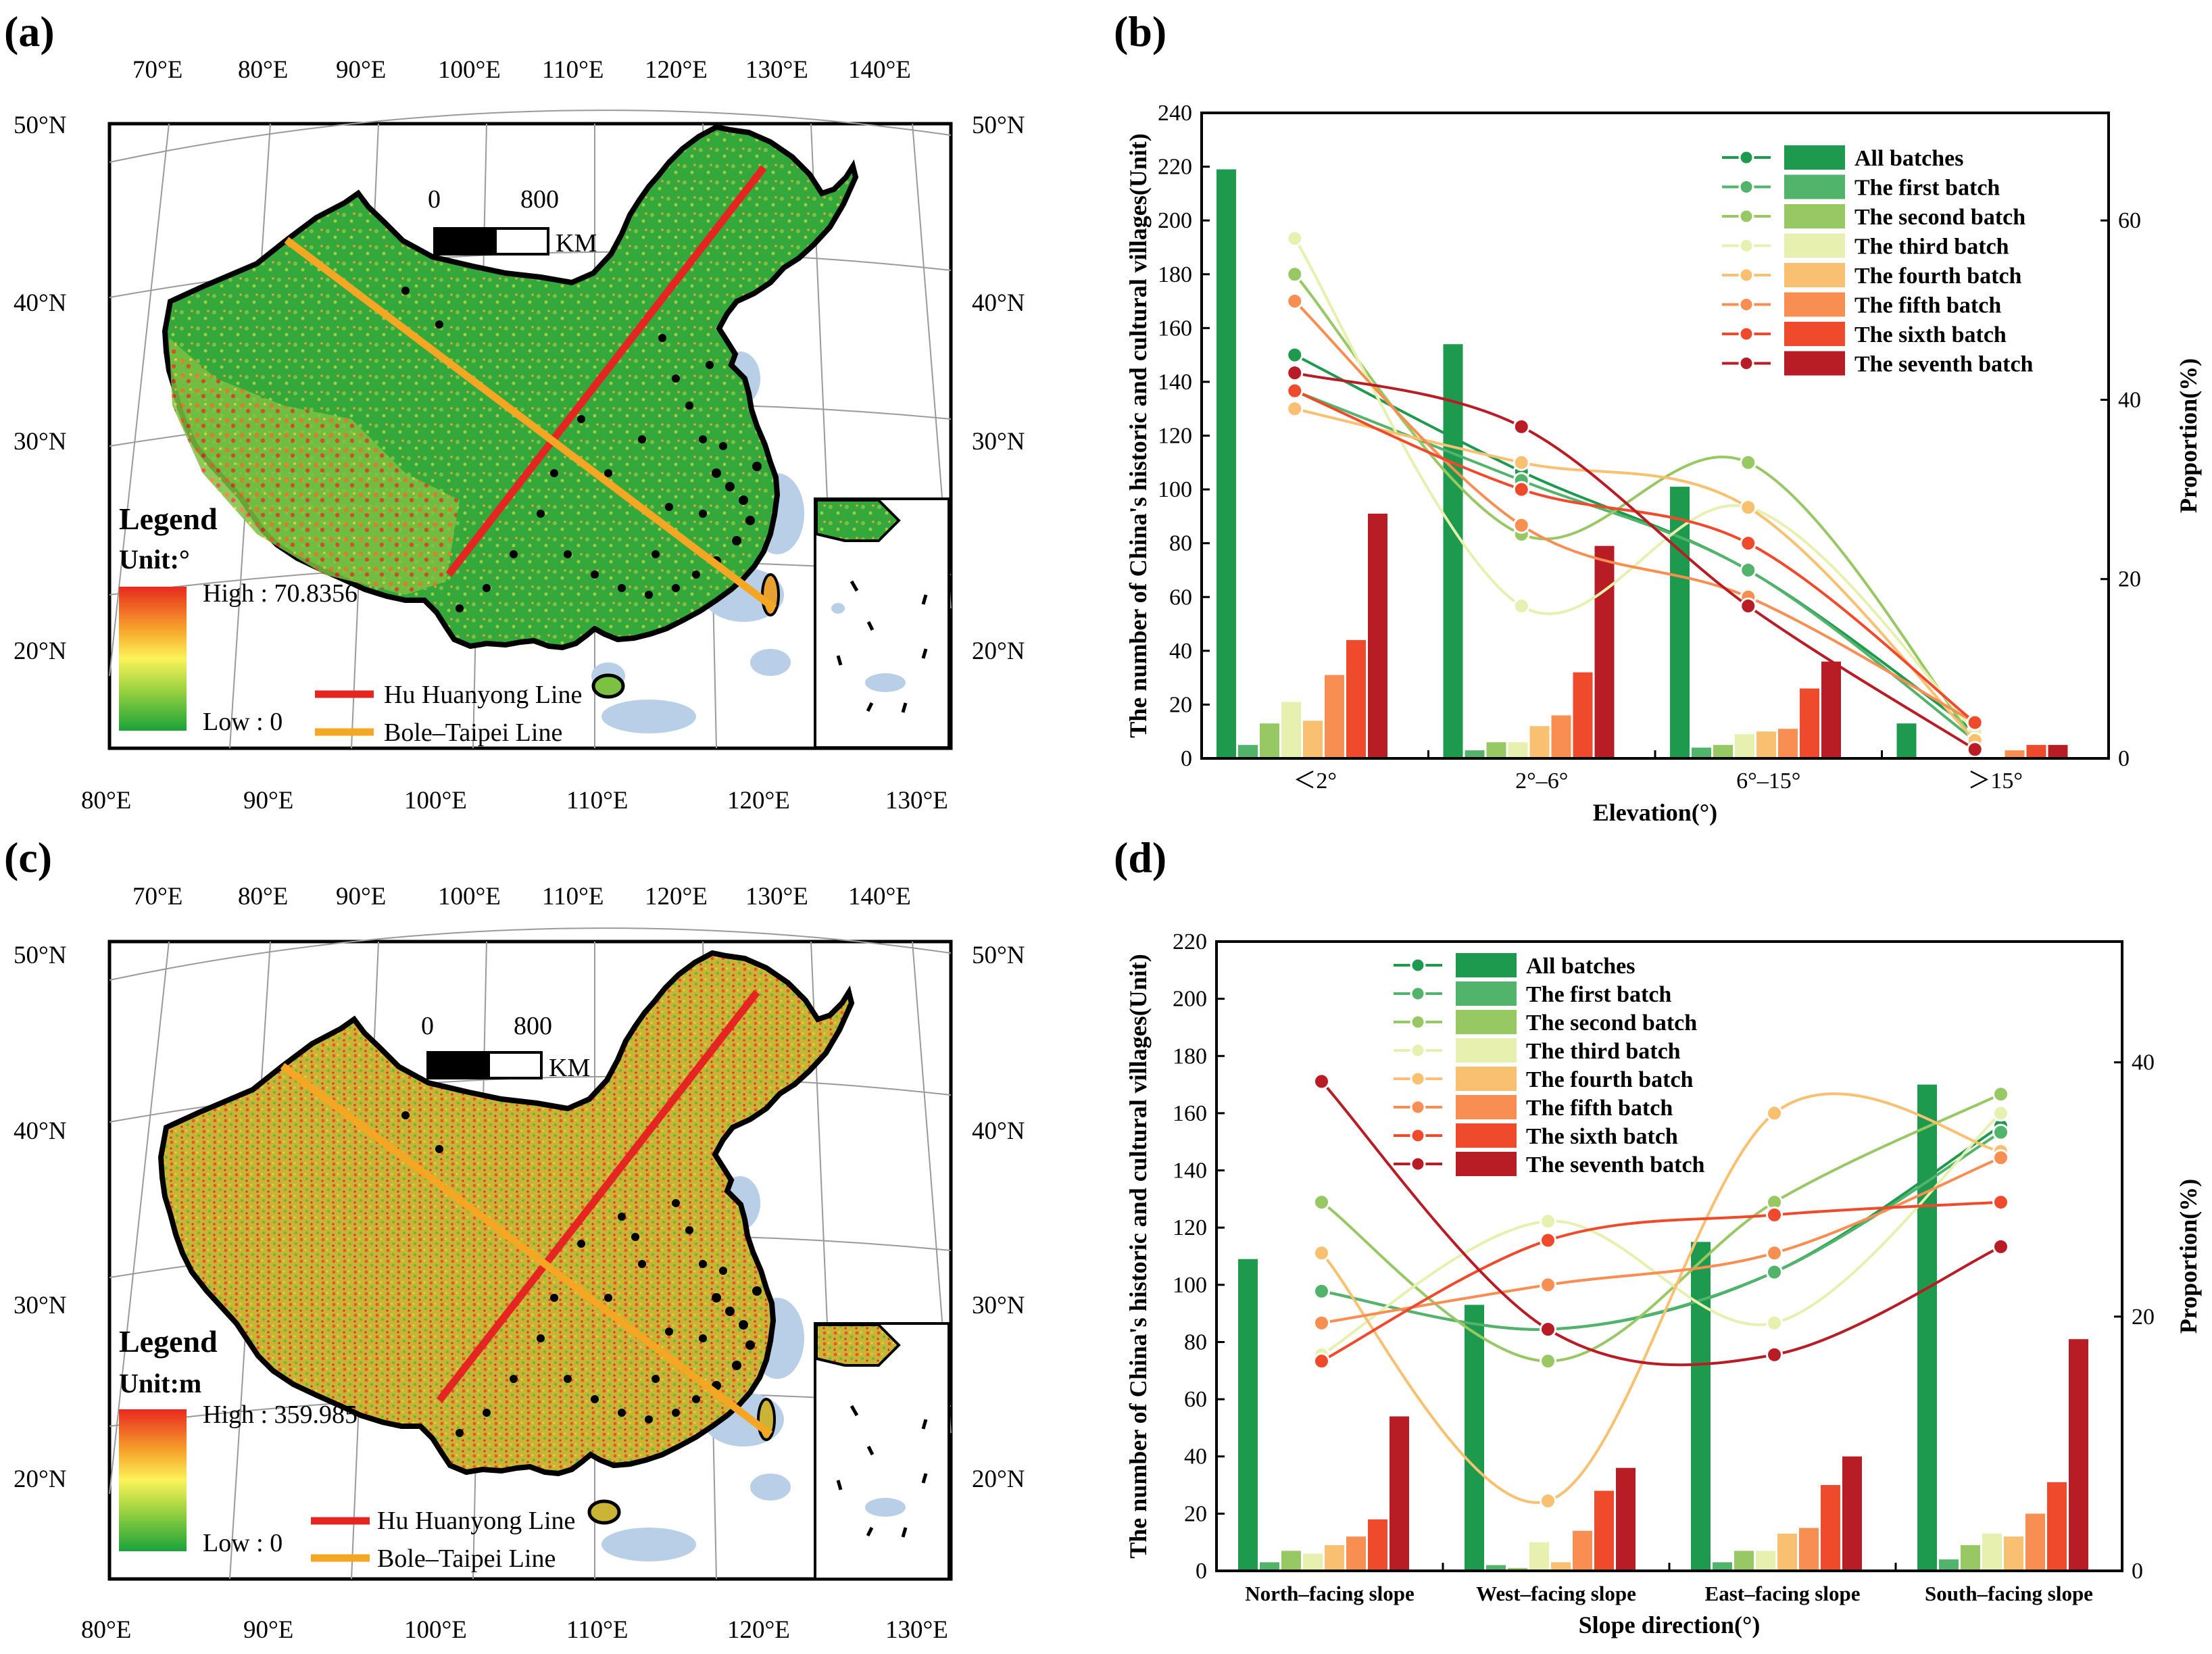 The width and height of the screenshot is (2212, 1654). I want to click on lon-top-label: 110°E, so click(573, 70).